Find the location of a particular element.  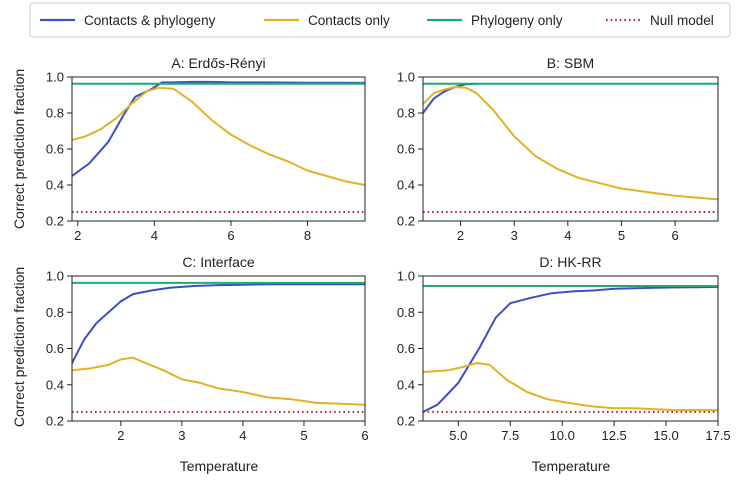

x-tick-label: 15.0 is located at coordinates (665, 435).